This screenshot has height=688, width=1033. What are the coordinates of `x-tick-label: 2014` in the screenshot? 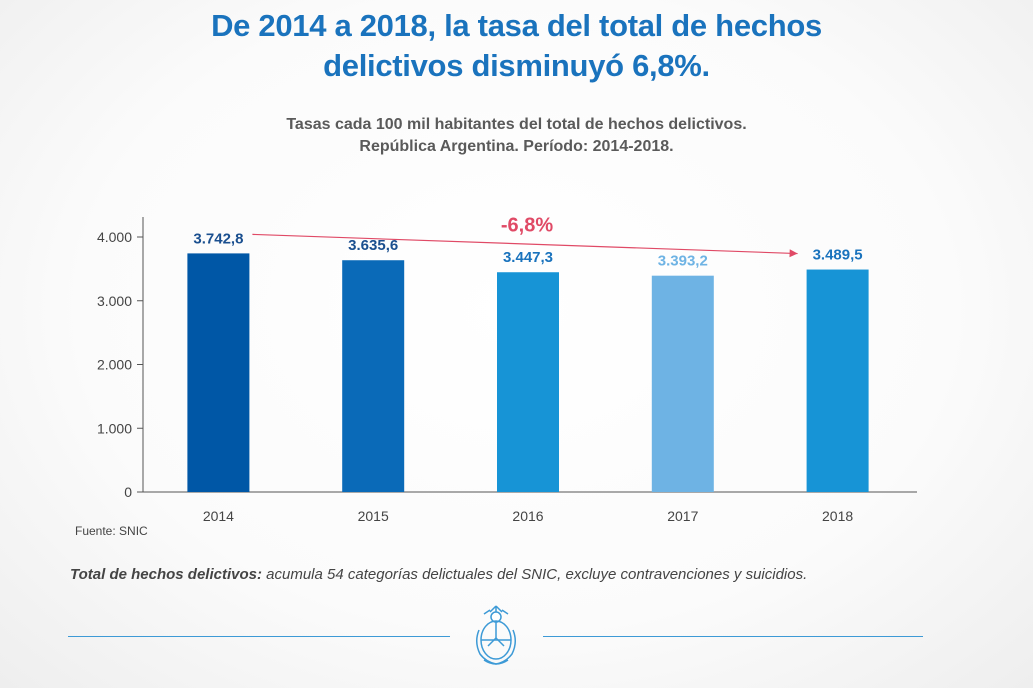 It's located at (218, 516).